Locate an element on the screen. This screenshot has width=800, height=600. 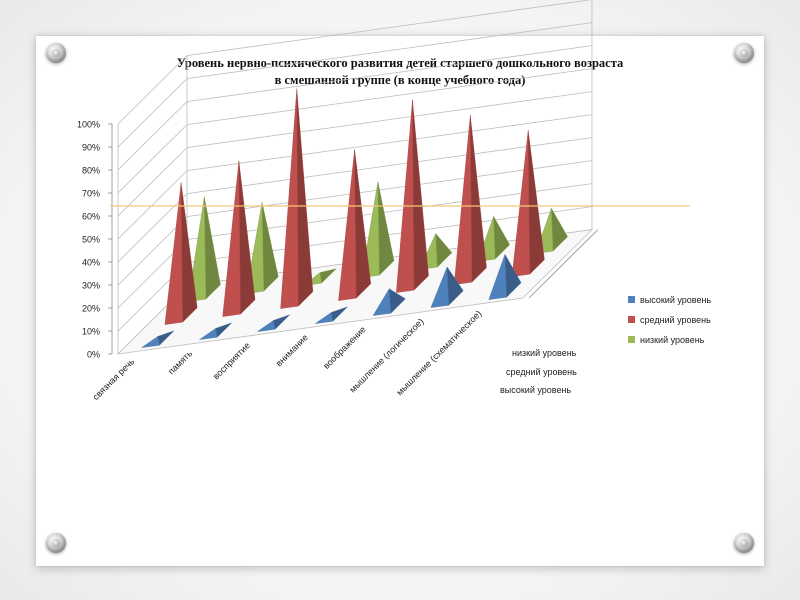
y-tick-label: 30% is located at coordinates (91, 286).